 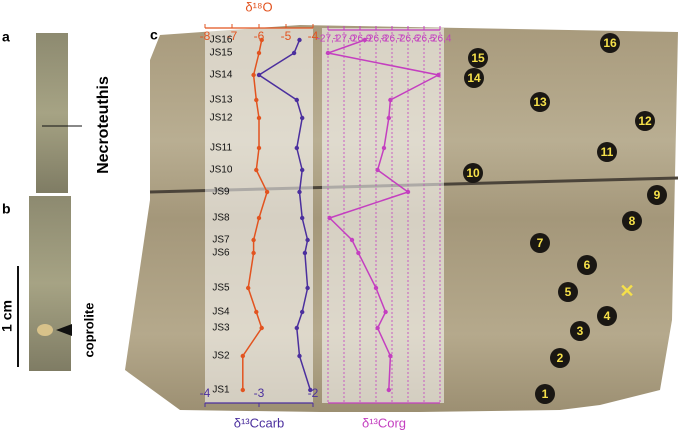 I want to click on burrow-label: 8, so click(x=632, y=221).